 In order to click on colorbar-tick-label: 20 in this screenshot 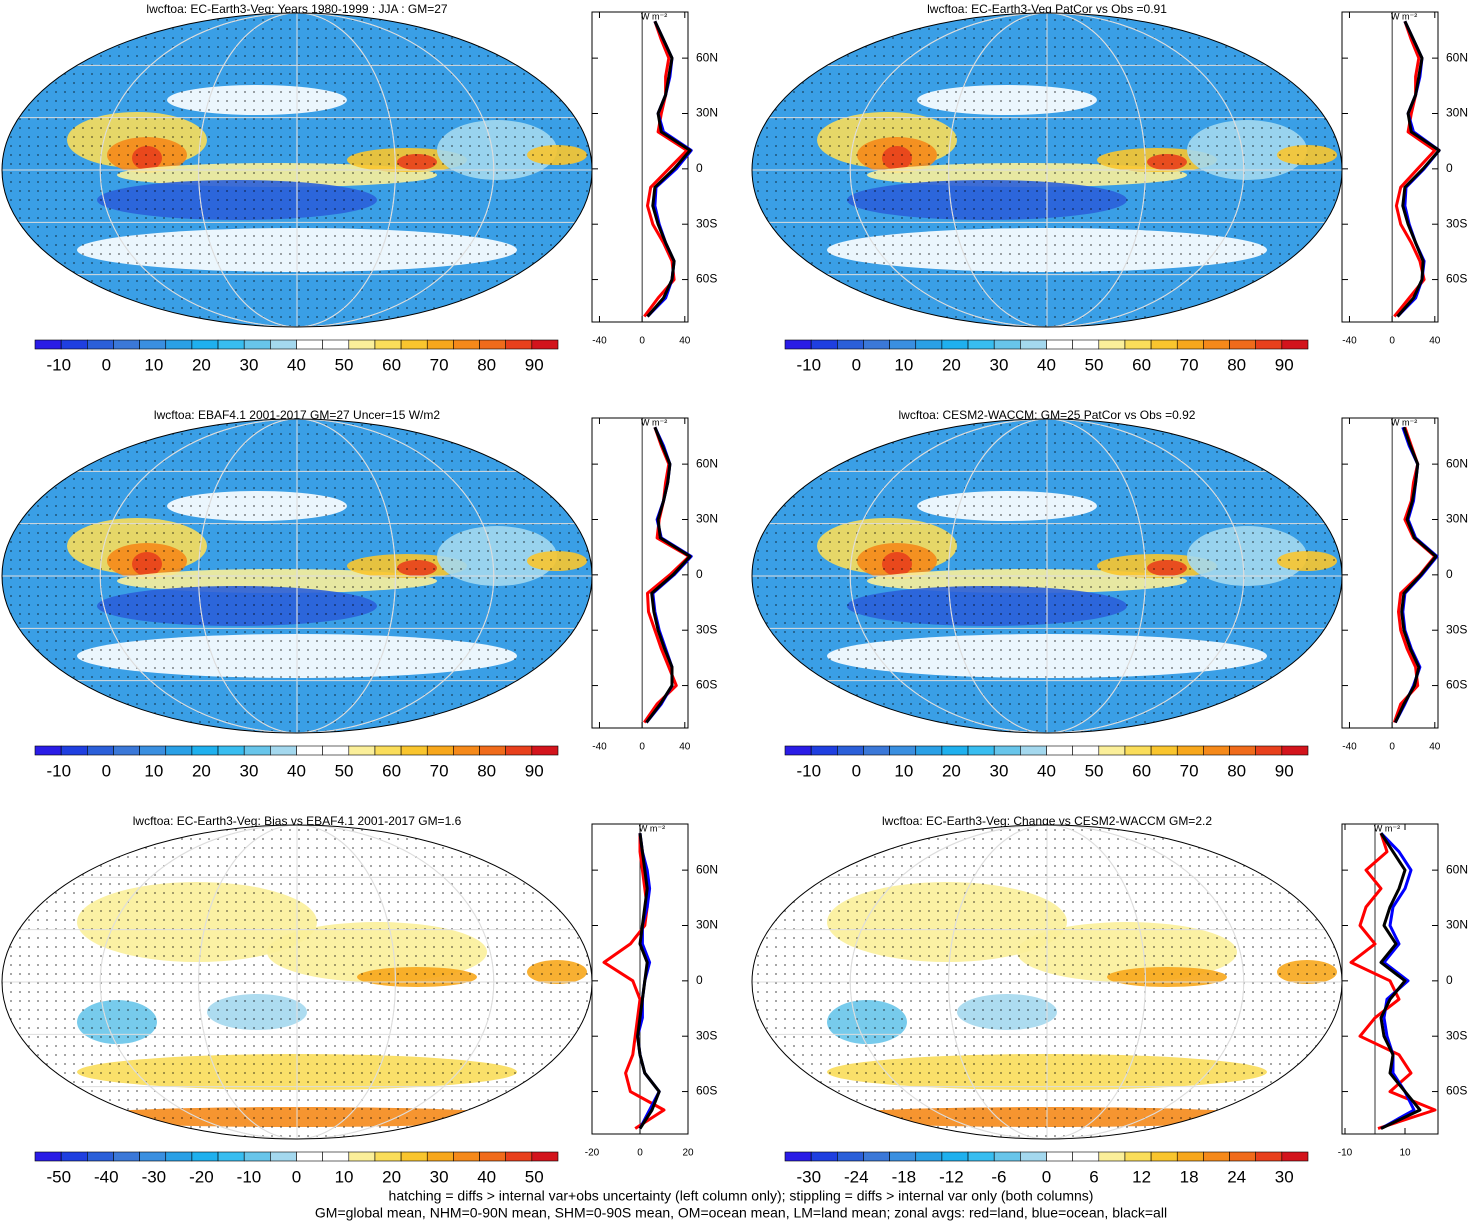, I will do `click(951, 364)`.